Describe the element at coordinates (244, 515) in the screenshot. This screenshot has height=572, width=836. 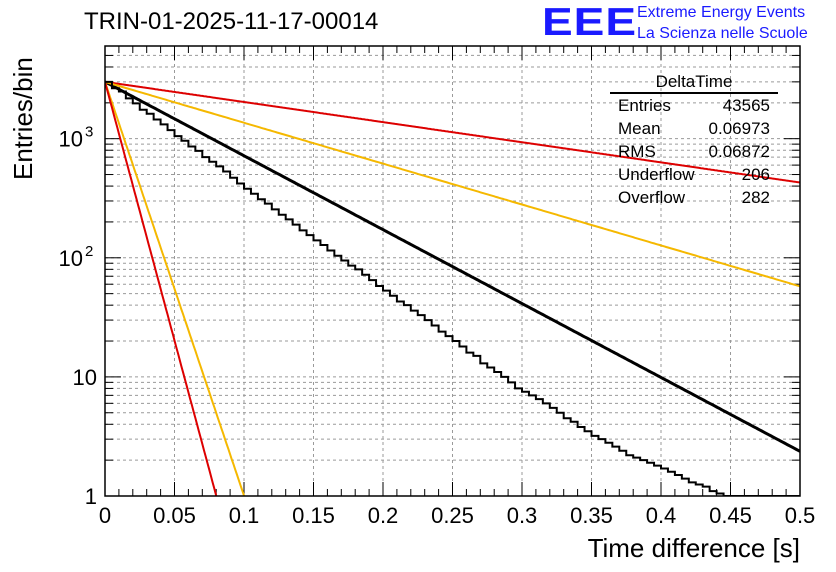
I see `x-tick-label: 0.1` at that location.